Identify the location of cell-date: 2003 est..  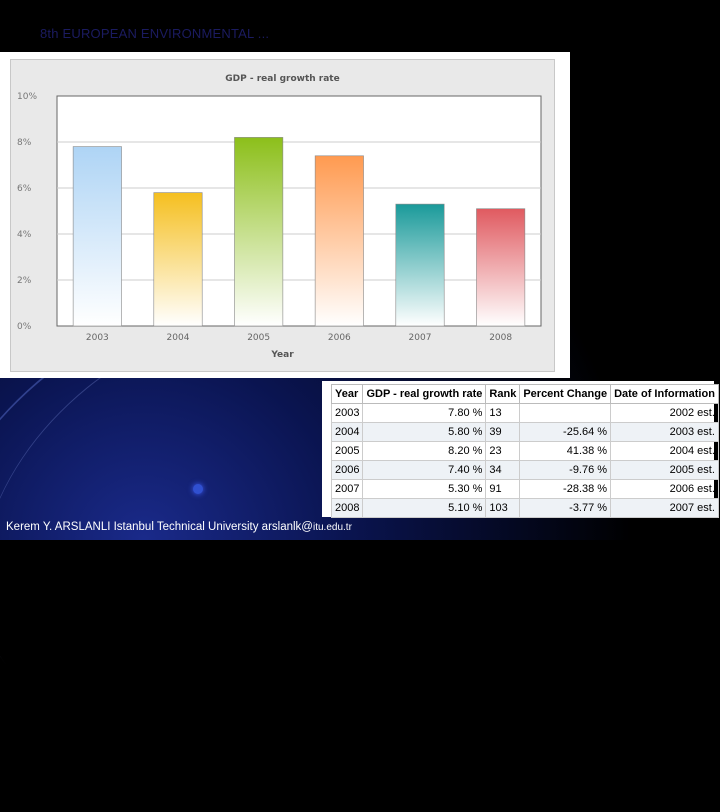
(664, 432).